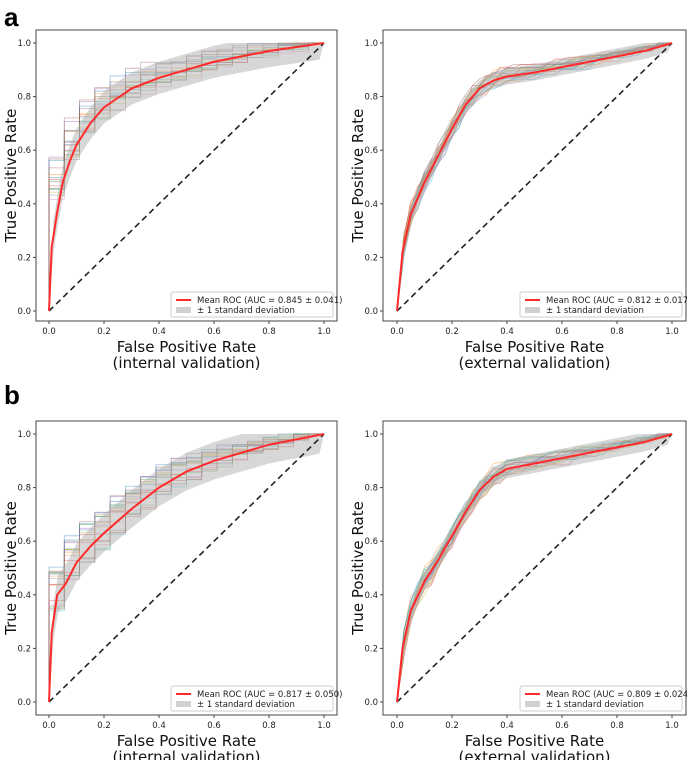  I want to click on legend-mean-label: Mean ROC (AUC = 0.809 ± 0.024), so click(616, 695).